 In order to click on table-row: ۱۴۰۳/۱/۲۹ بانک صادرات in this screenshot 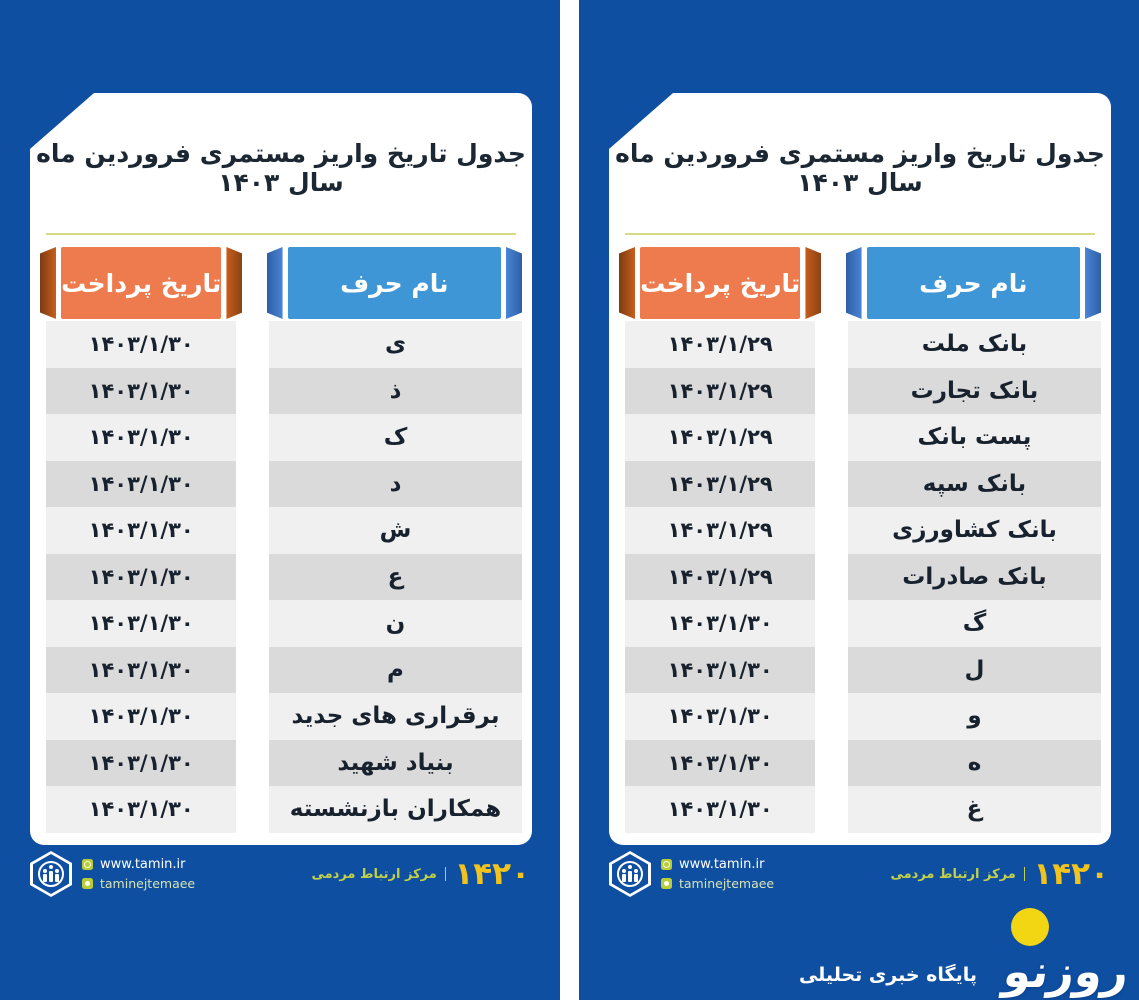, I will do `click(860, 576)`.